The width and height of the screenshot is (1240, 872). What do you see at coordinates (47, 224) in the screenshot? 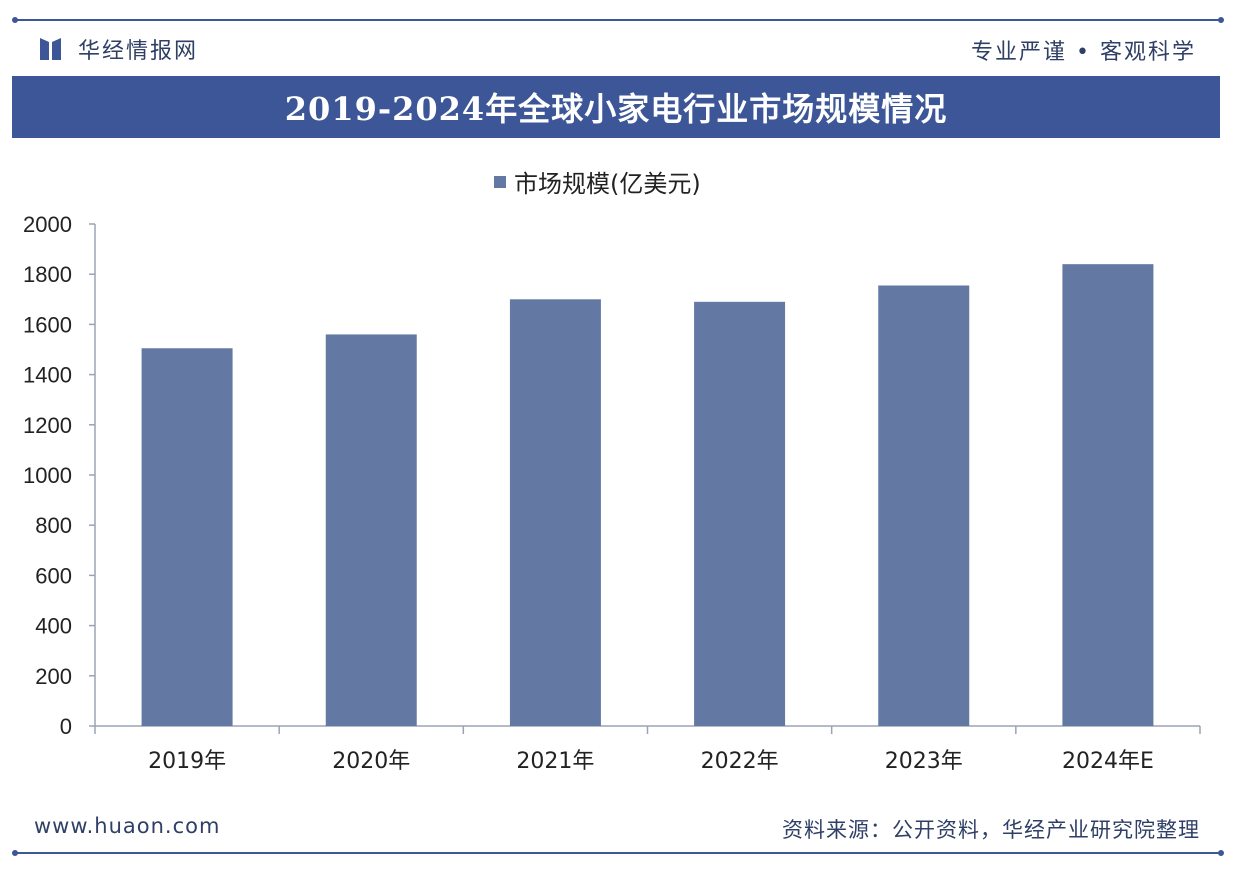
I see `y-tick-label: 2000` at bounding box center [47, 224].